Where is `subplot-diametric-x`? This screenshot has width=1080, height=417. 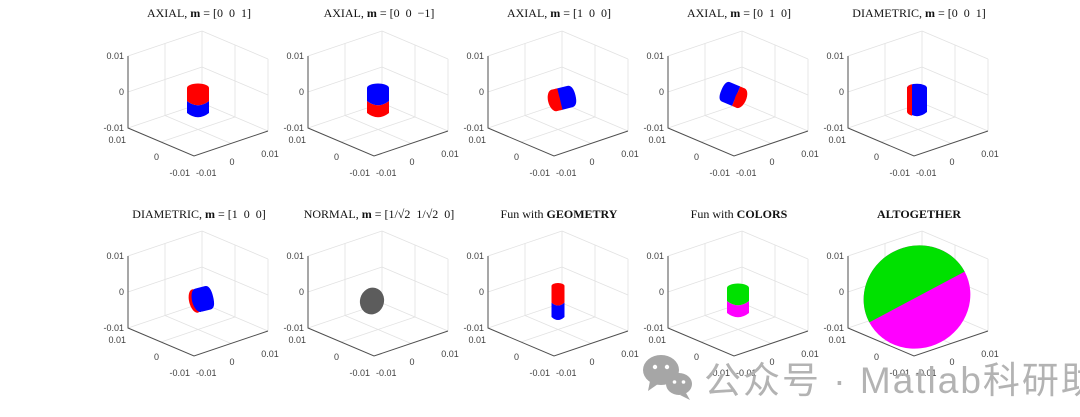
subplot-diametric-x is located at coordinates (191, 304).